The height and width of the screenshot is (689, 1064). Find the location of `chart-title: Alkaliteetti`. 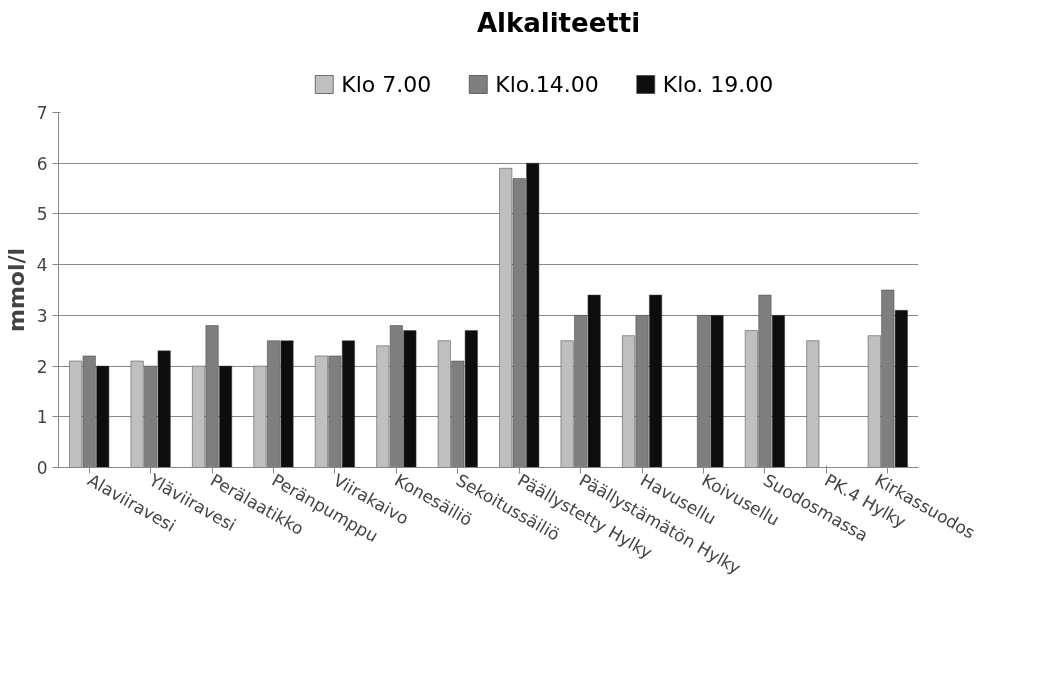

chart-title: Alkaliteetti is located at coordinates (558, 22).